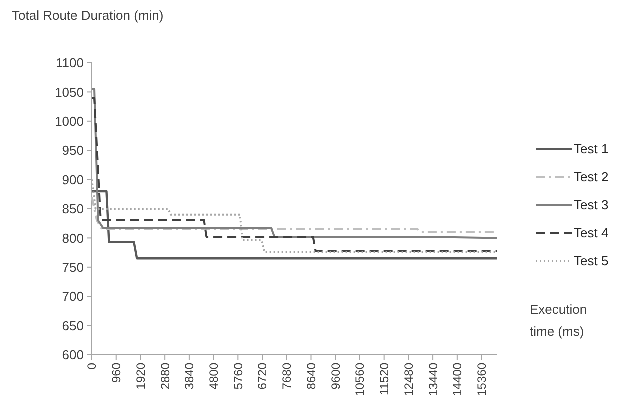  What do you see at coordinates (73, 296) in the screenshot?
I see `y-tick-label: 700` at bounding box center [73, 296].